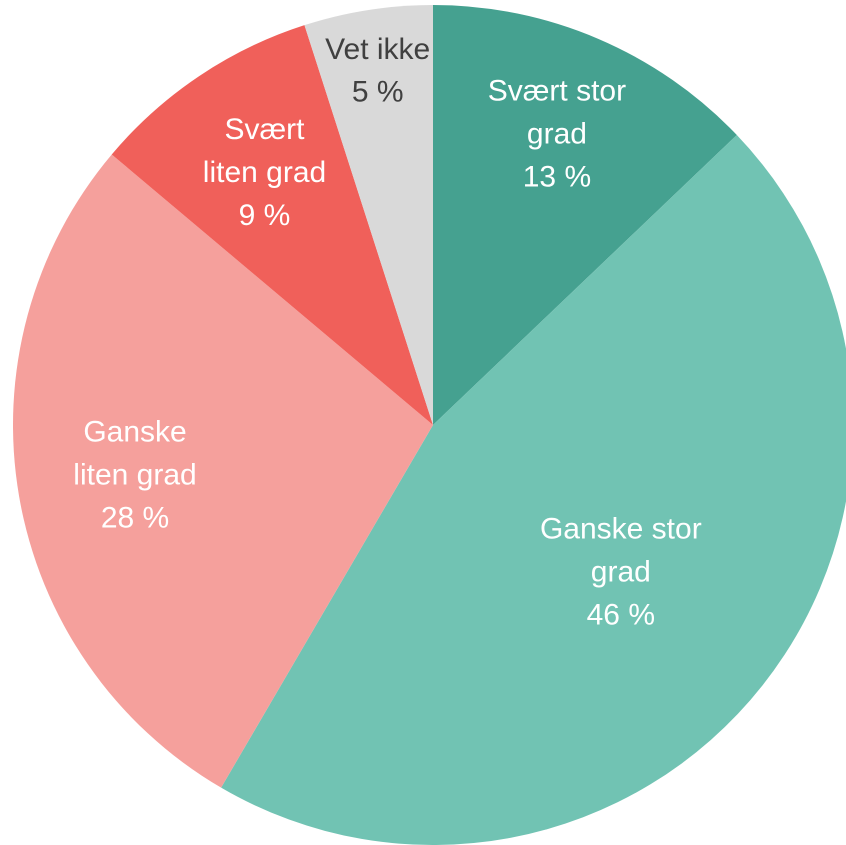 This screenshot has width=846, height=845. Describe the element at coordinates (134, 453) in the screenshot. I see `slice-label: Ganske liten grad` at that location.